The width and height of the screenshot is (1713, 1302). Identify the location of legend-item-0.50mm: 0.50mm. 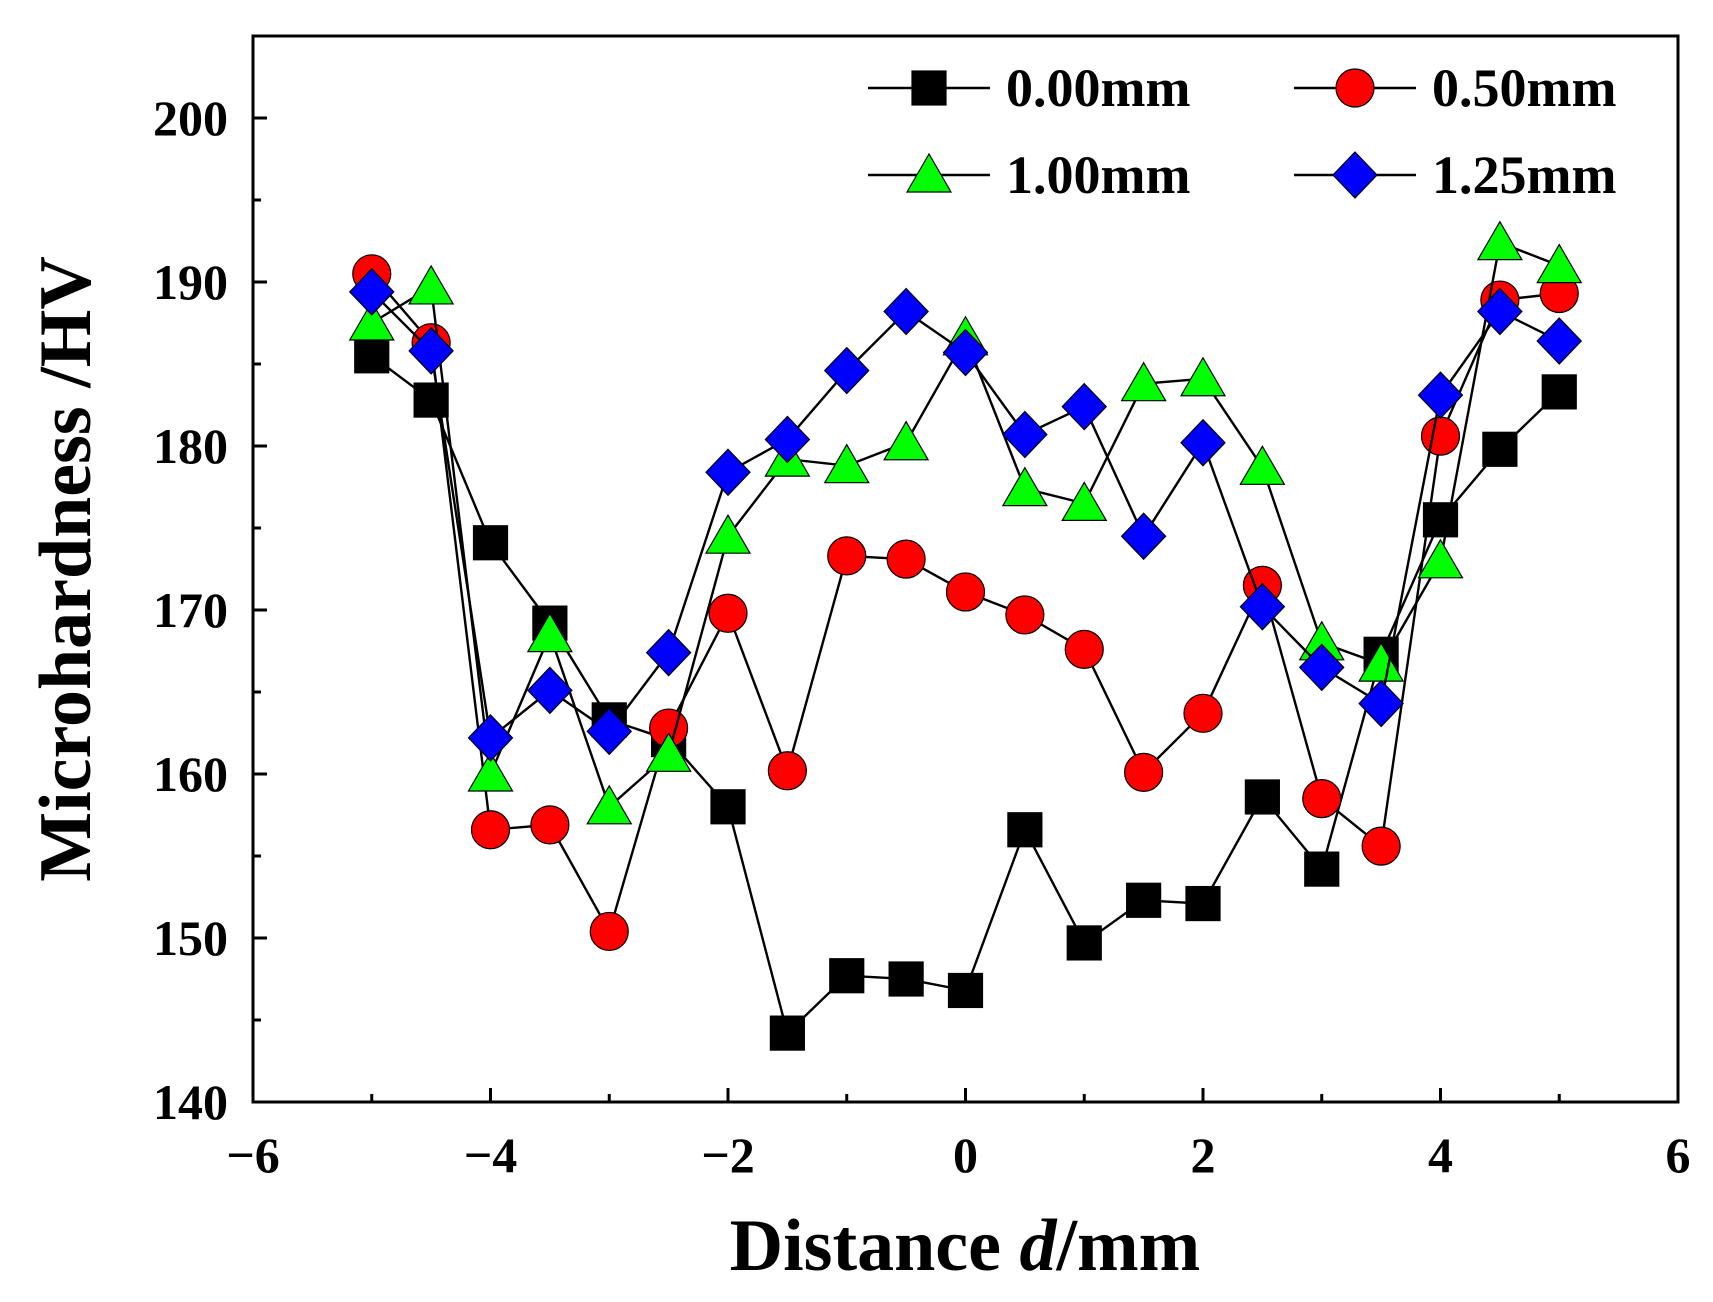
(1455, 88).